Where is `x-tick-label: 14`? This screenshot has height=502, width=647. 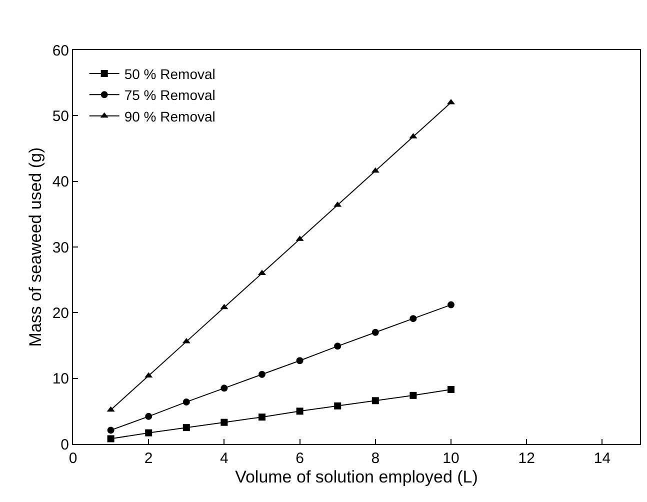 x-tick-label: 14 is located at coordinates (602, 458).